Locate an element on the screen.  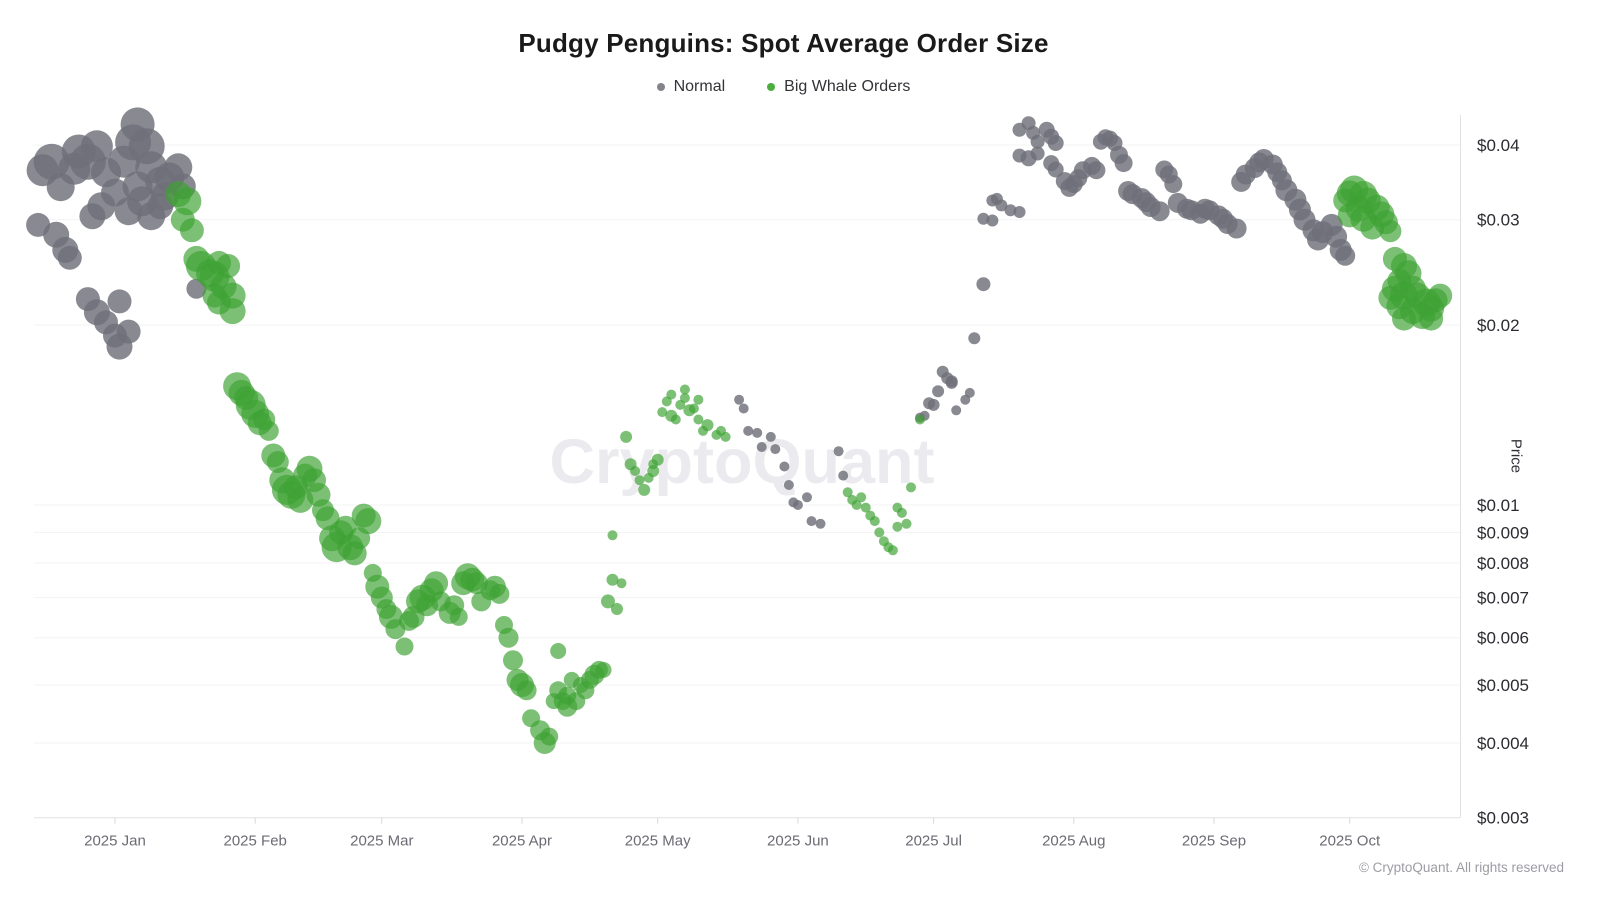
y-tick-label: $0.008 is located at coordinates (1503, 563).